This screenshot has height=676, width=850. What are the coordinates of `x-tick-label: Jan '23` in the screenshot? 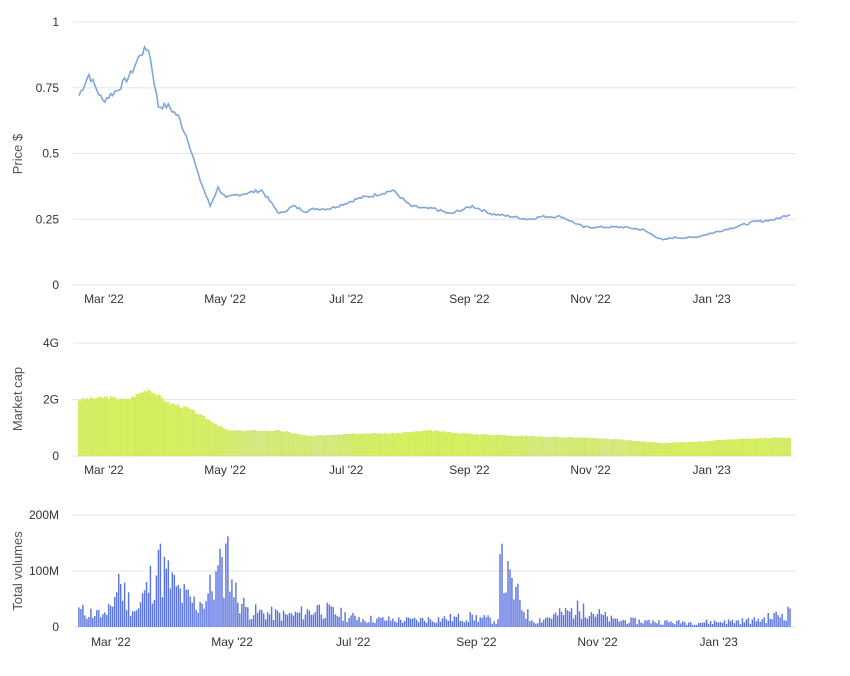 It's located at (712, 299).